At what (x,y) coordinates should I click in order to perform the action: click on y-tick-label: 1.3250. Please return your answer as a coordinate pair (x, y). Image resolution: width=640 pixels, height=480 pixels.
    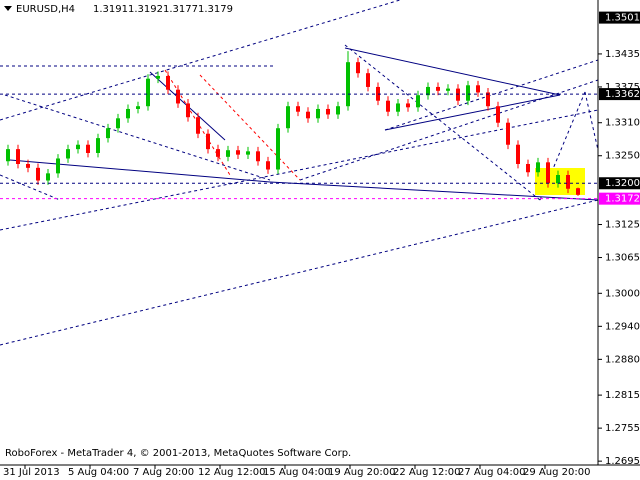
    Looking at the image, I should click on (622, 156).